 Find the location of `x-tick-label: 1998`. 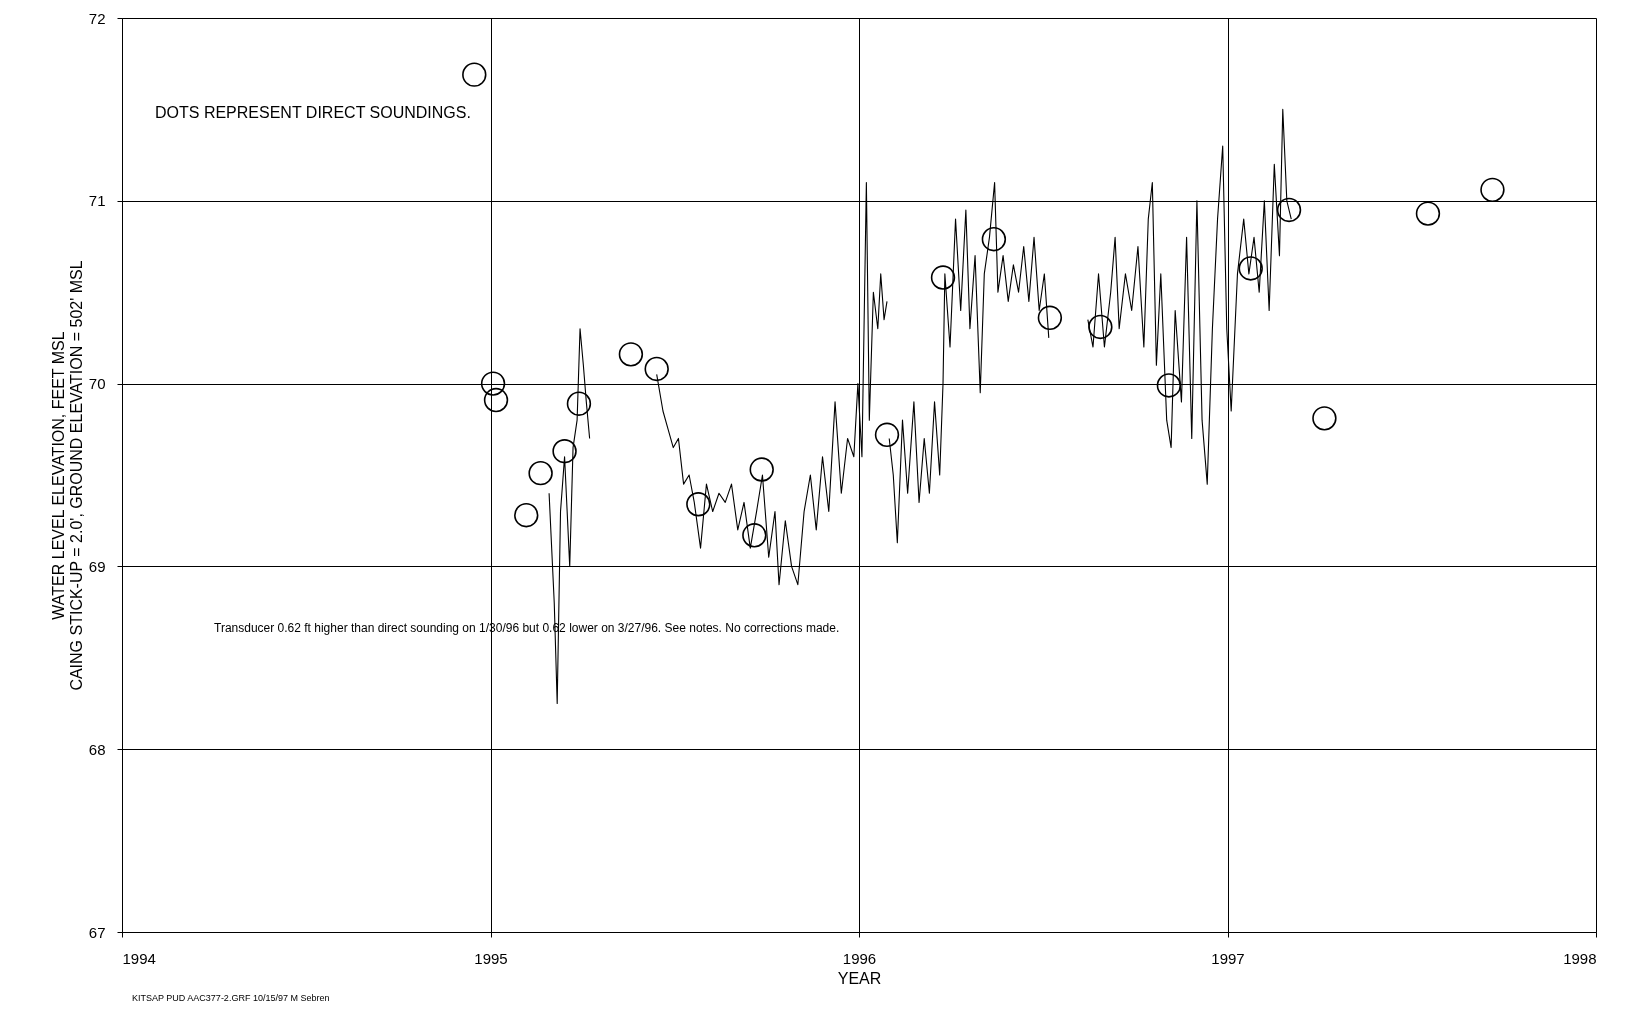

x-tick-label: 1998 is located at coordinates (1580, 958).